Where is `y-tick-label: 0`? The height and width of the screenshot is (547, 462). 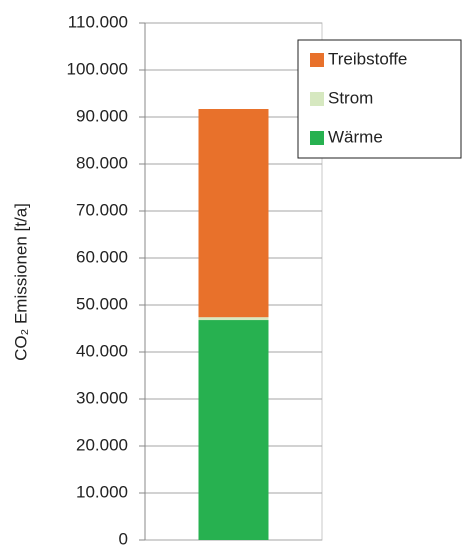
y-tick-label: 0 is located at coordinates (123, 538).